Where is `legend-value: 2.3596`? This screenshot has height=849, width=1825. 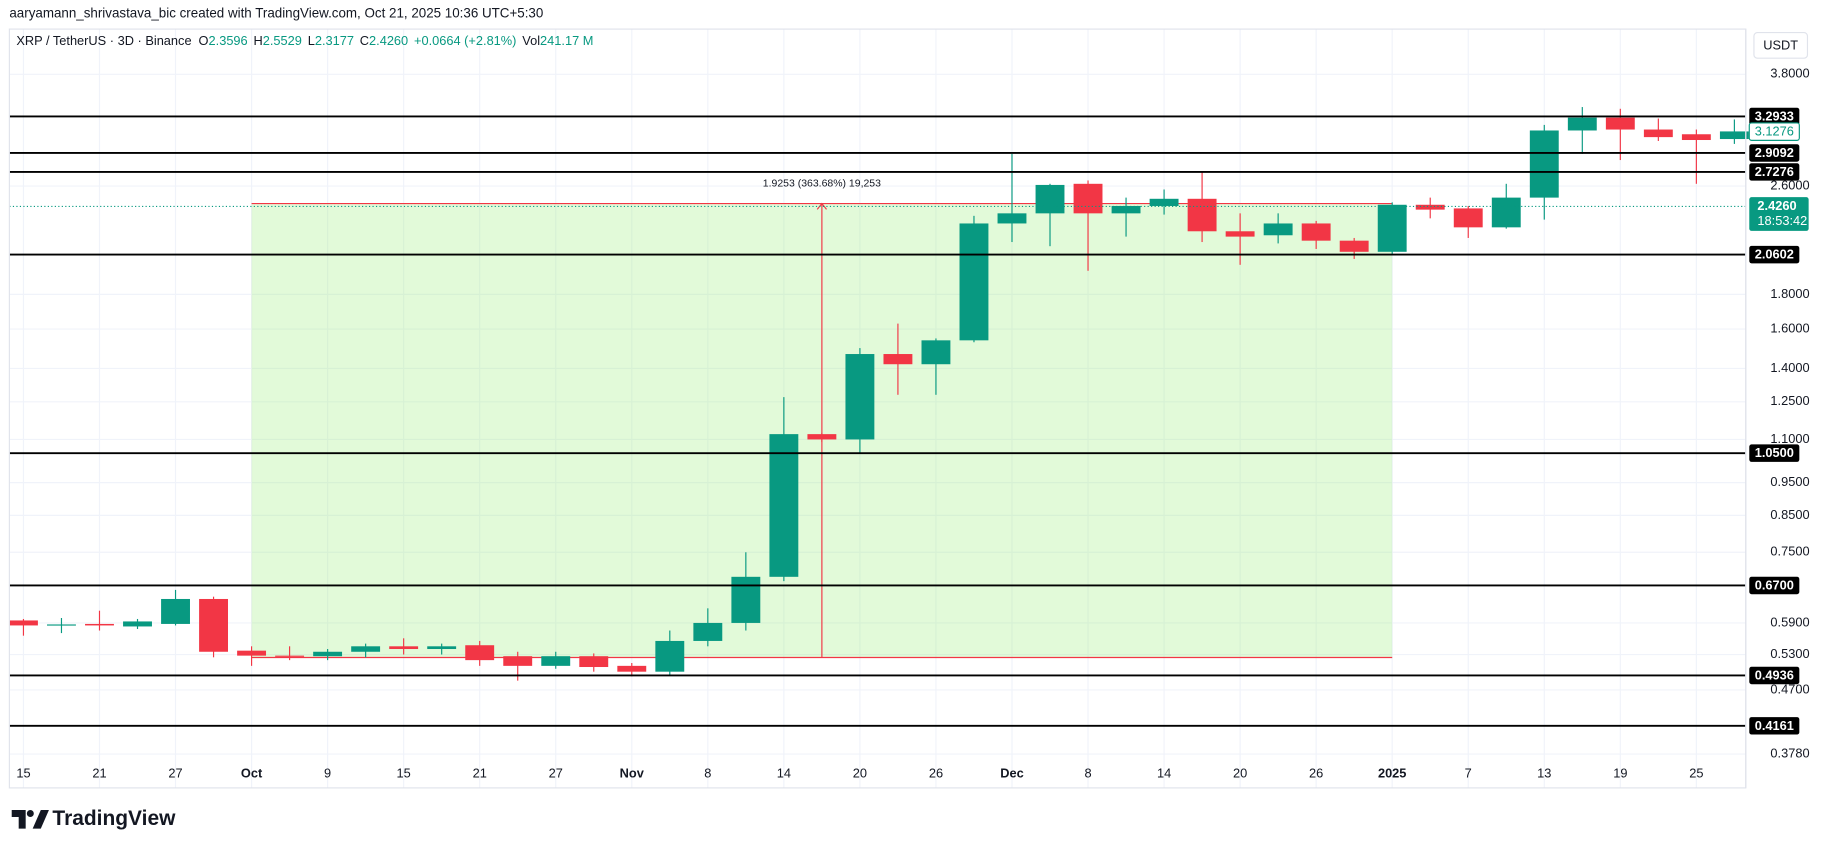 legend-value: 2.3596 is located at coordinates (228, 40).